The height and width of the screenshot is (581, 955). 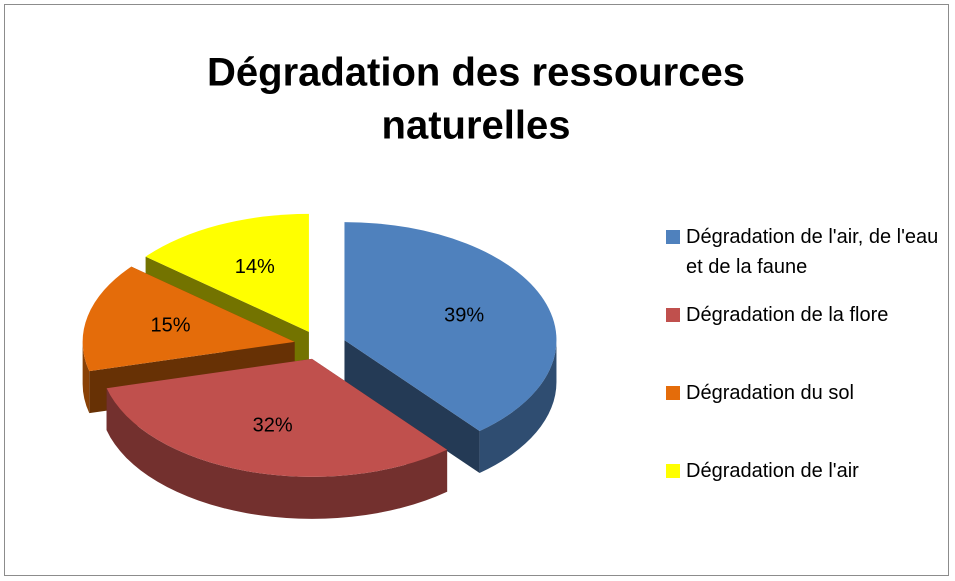 I want to click on slice-side, so click(x=412, y=406).